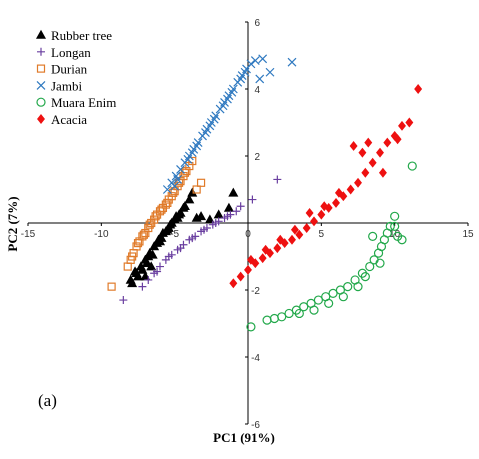  Describe the element at coordinates (12, 223) in the screenshot. I see `y-axis-title: PC2 (7%)` at that location.